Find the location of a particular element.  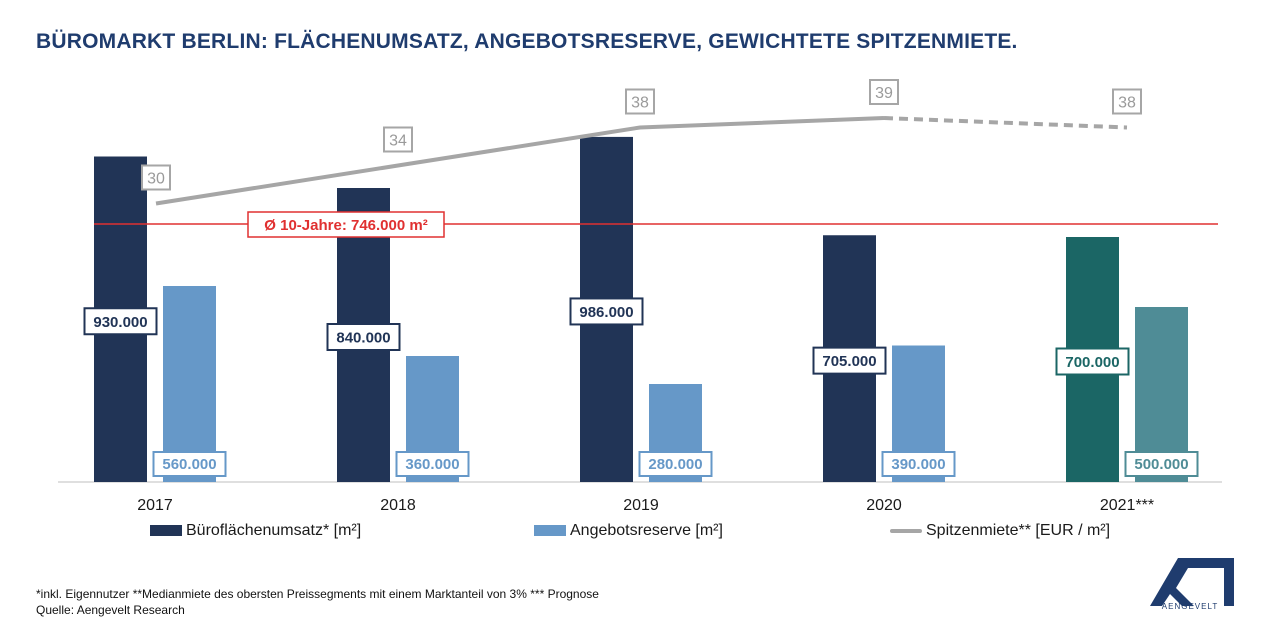

legend-swatch-angebot is located at coordinates (550, 531).